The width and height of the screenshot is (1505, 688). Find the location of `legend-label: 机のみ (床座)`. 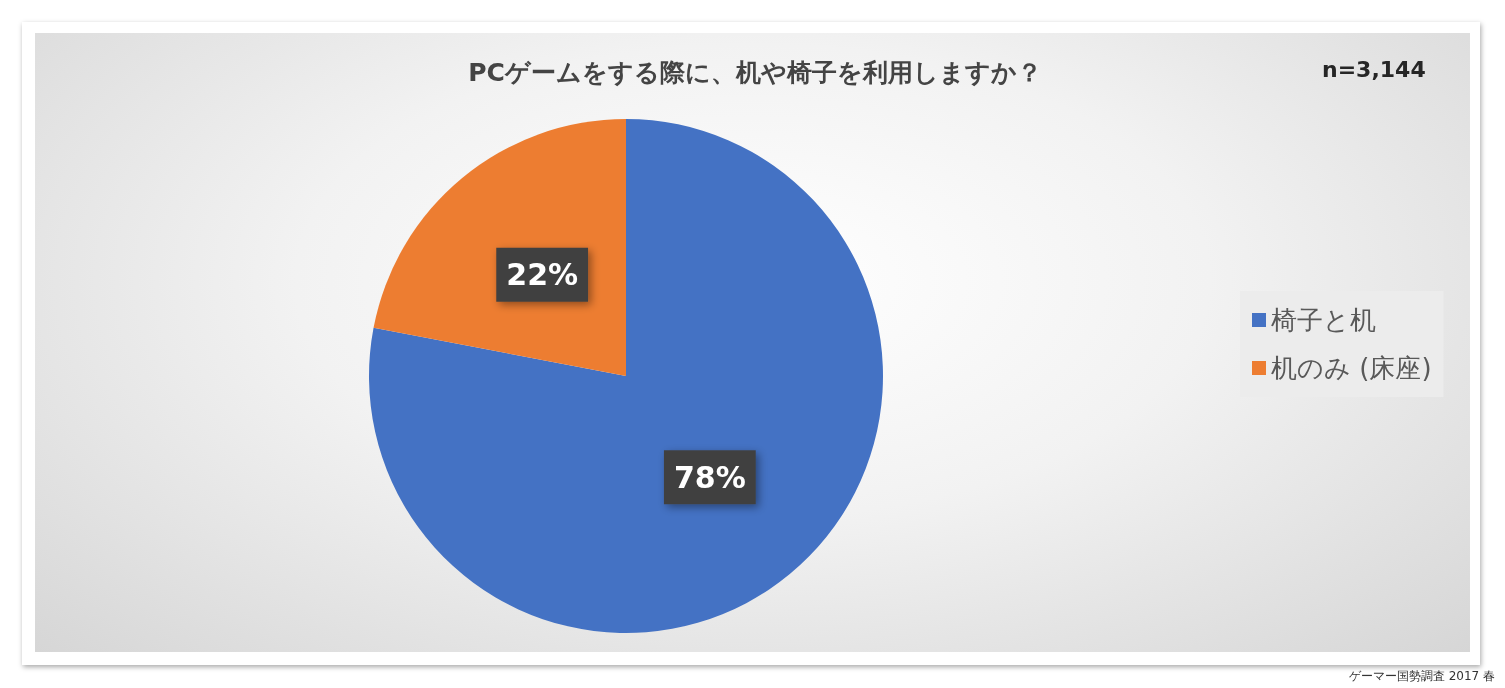

legend-label: 机のみ (床座) is located at coordinates (1351, 368).